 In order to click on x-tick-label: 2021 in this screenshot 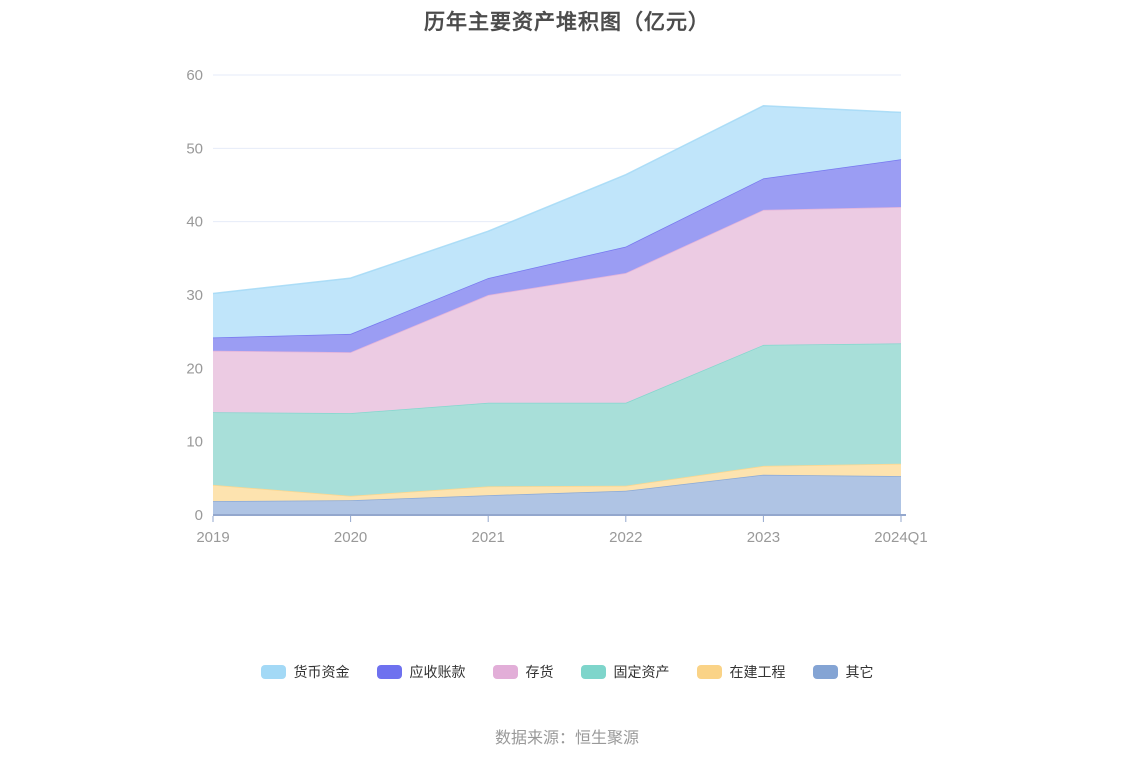, I will do `click(488, 537)`.